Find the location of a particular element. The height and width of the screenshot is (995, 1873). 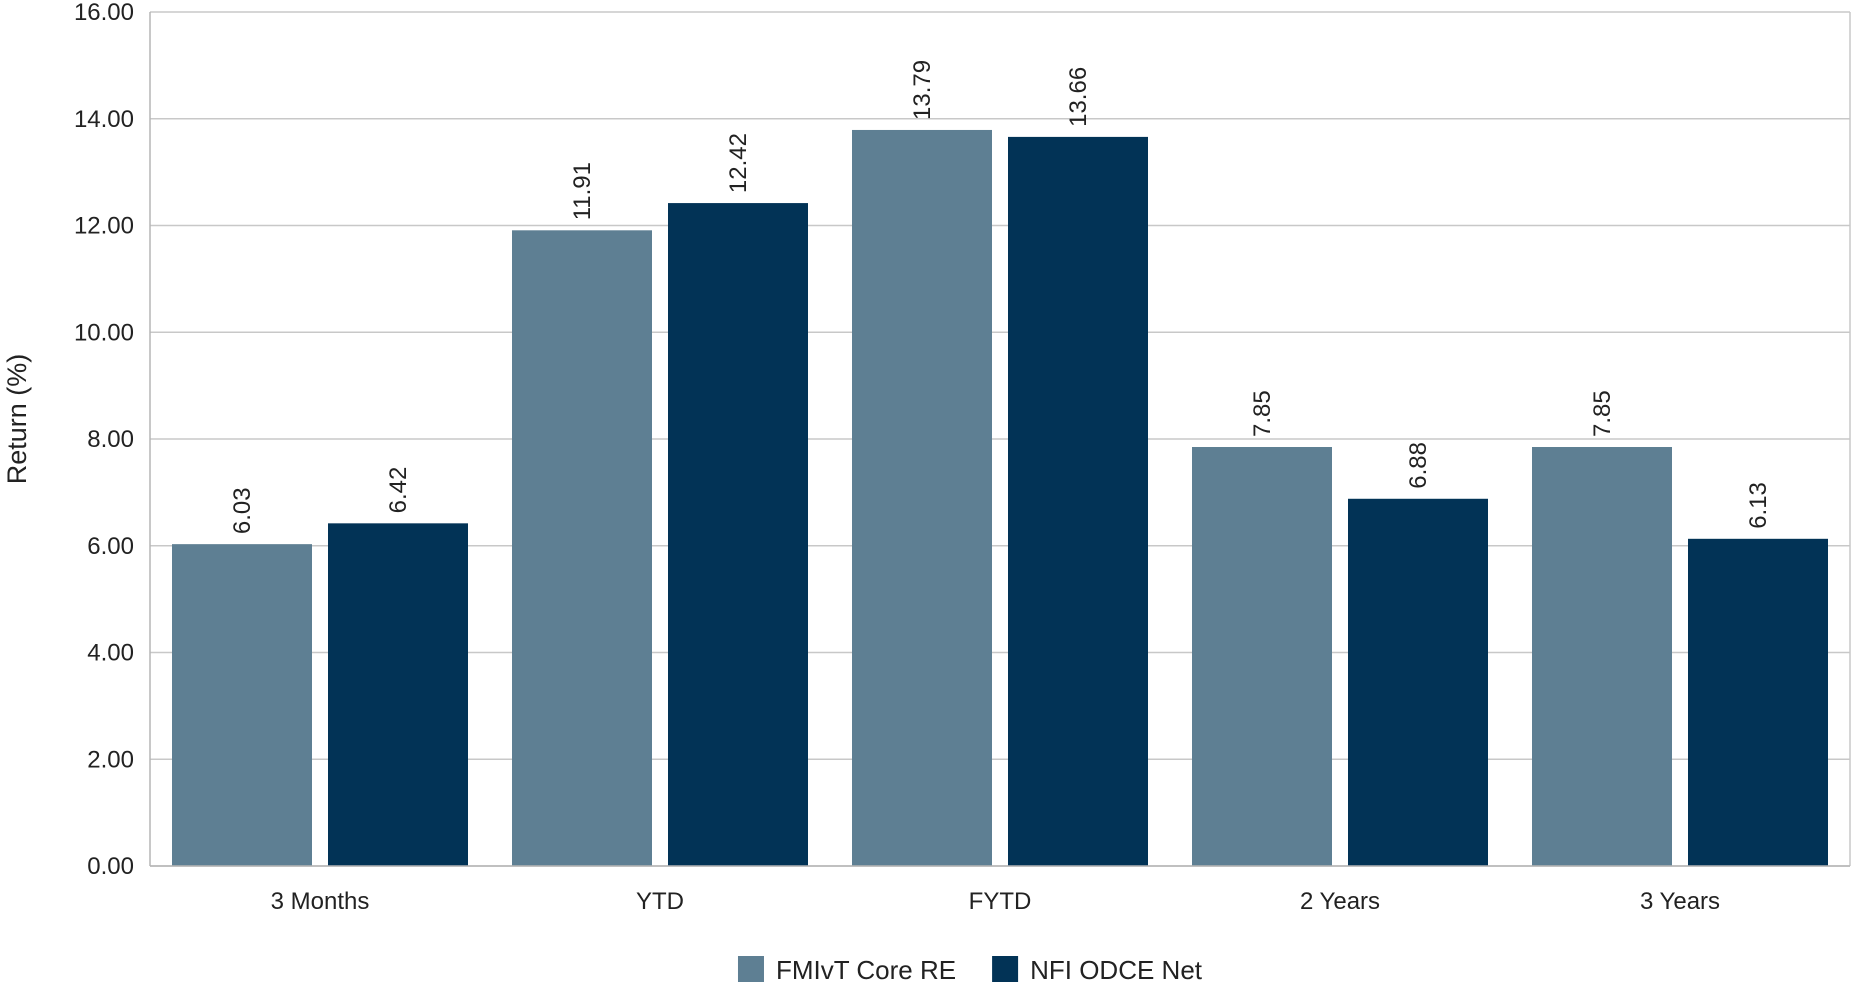

x-tick-label: 2 Years is located at coordinates (1340, 901).